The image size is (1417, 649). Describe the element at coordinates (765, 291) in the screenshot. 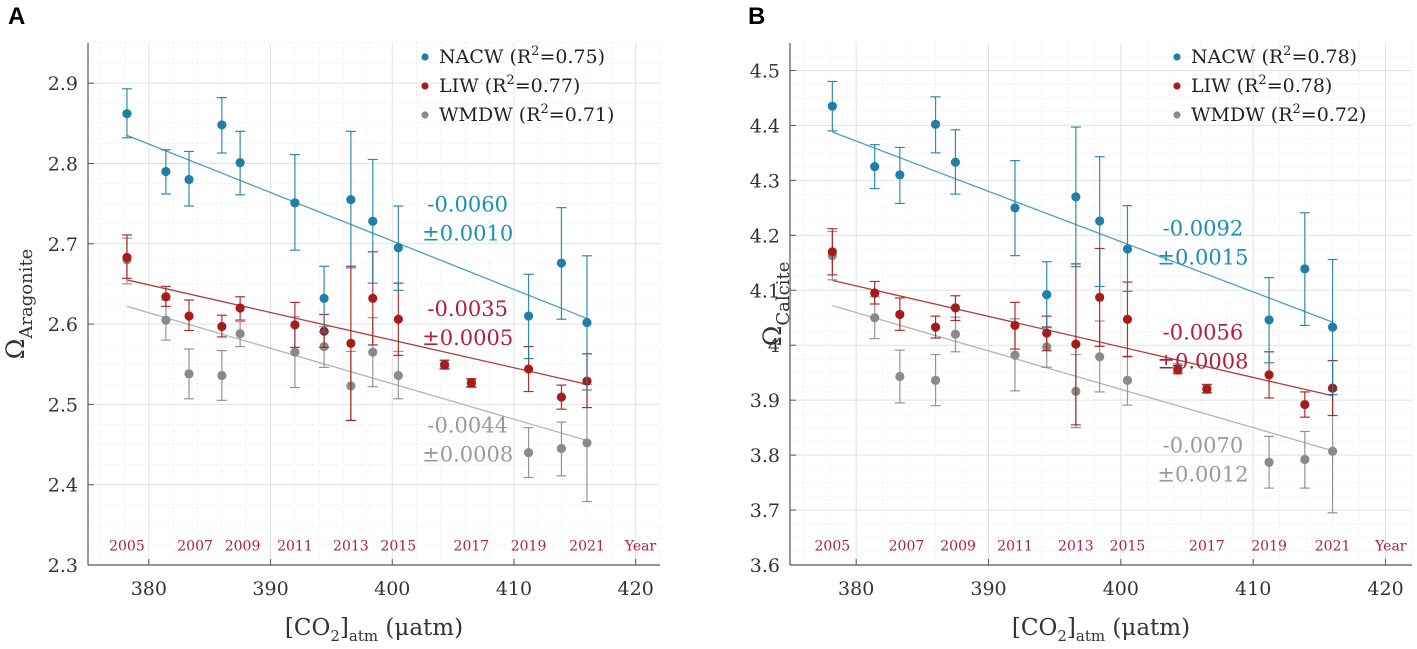

I see `y-tick-label: 4.1` at that location.